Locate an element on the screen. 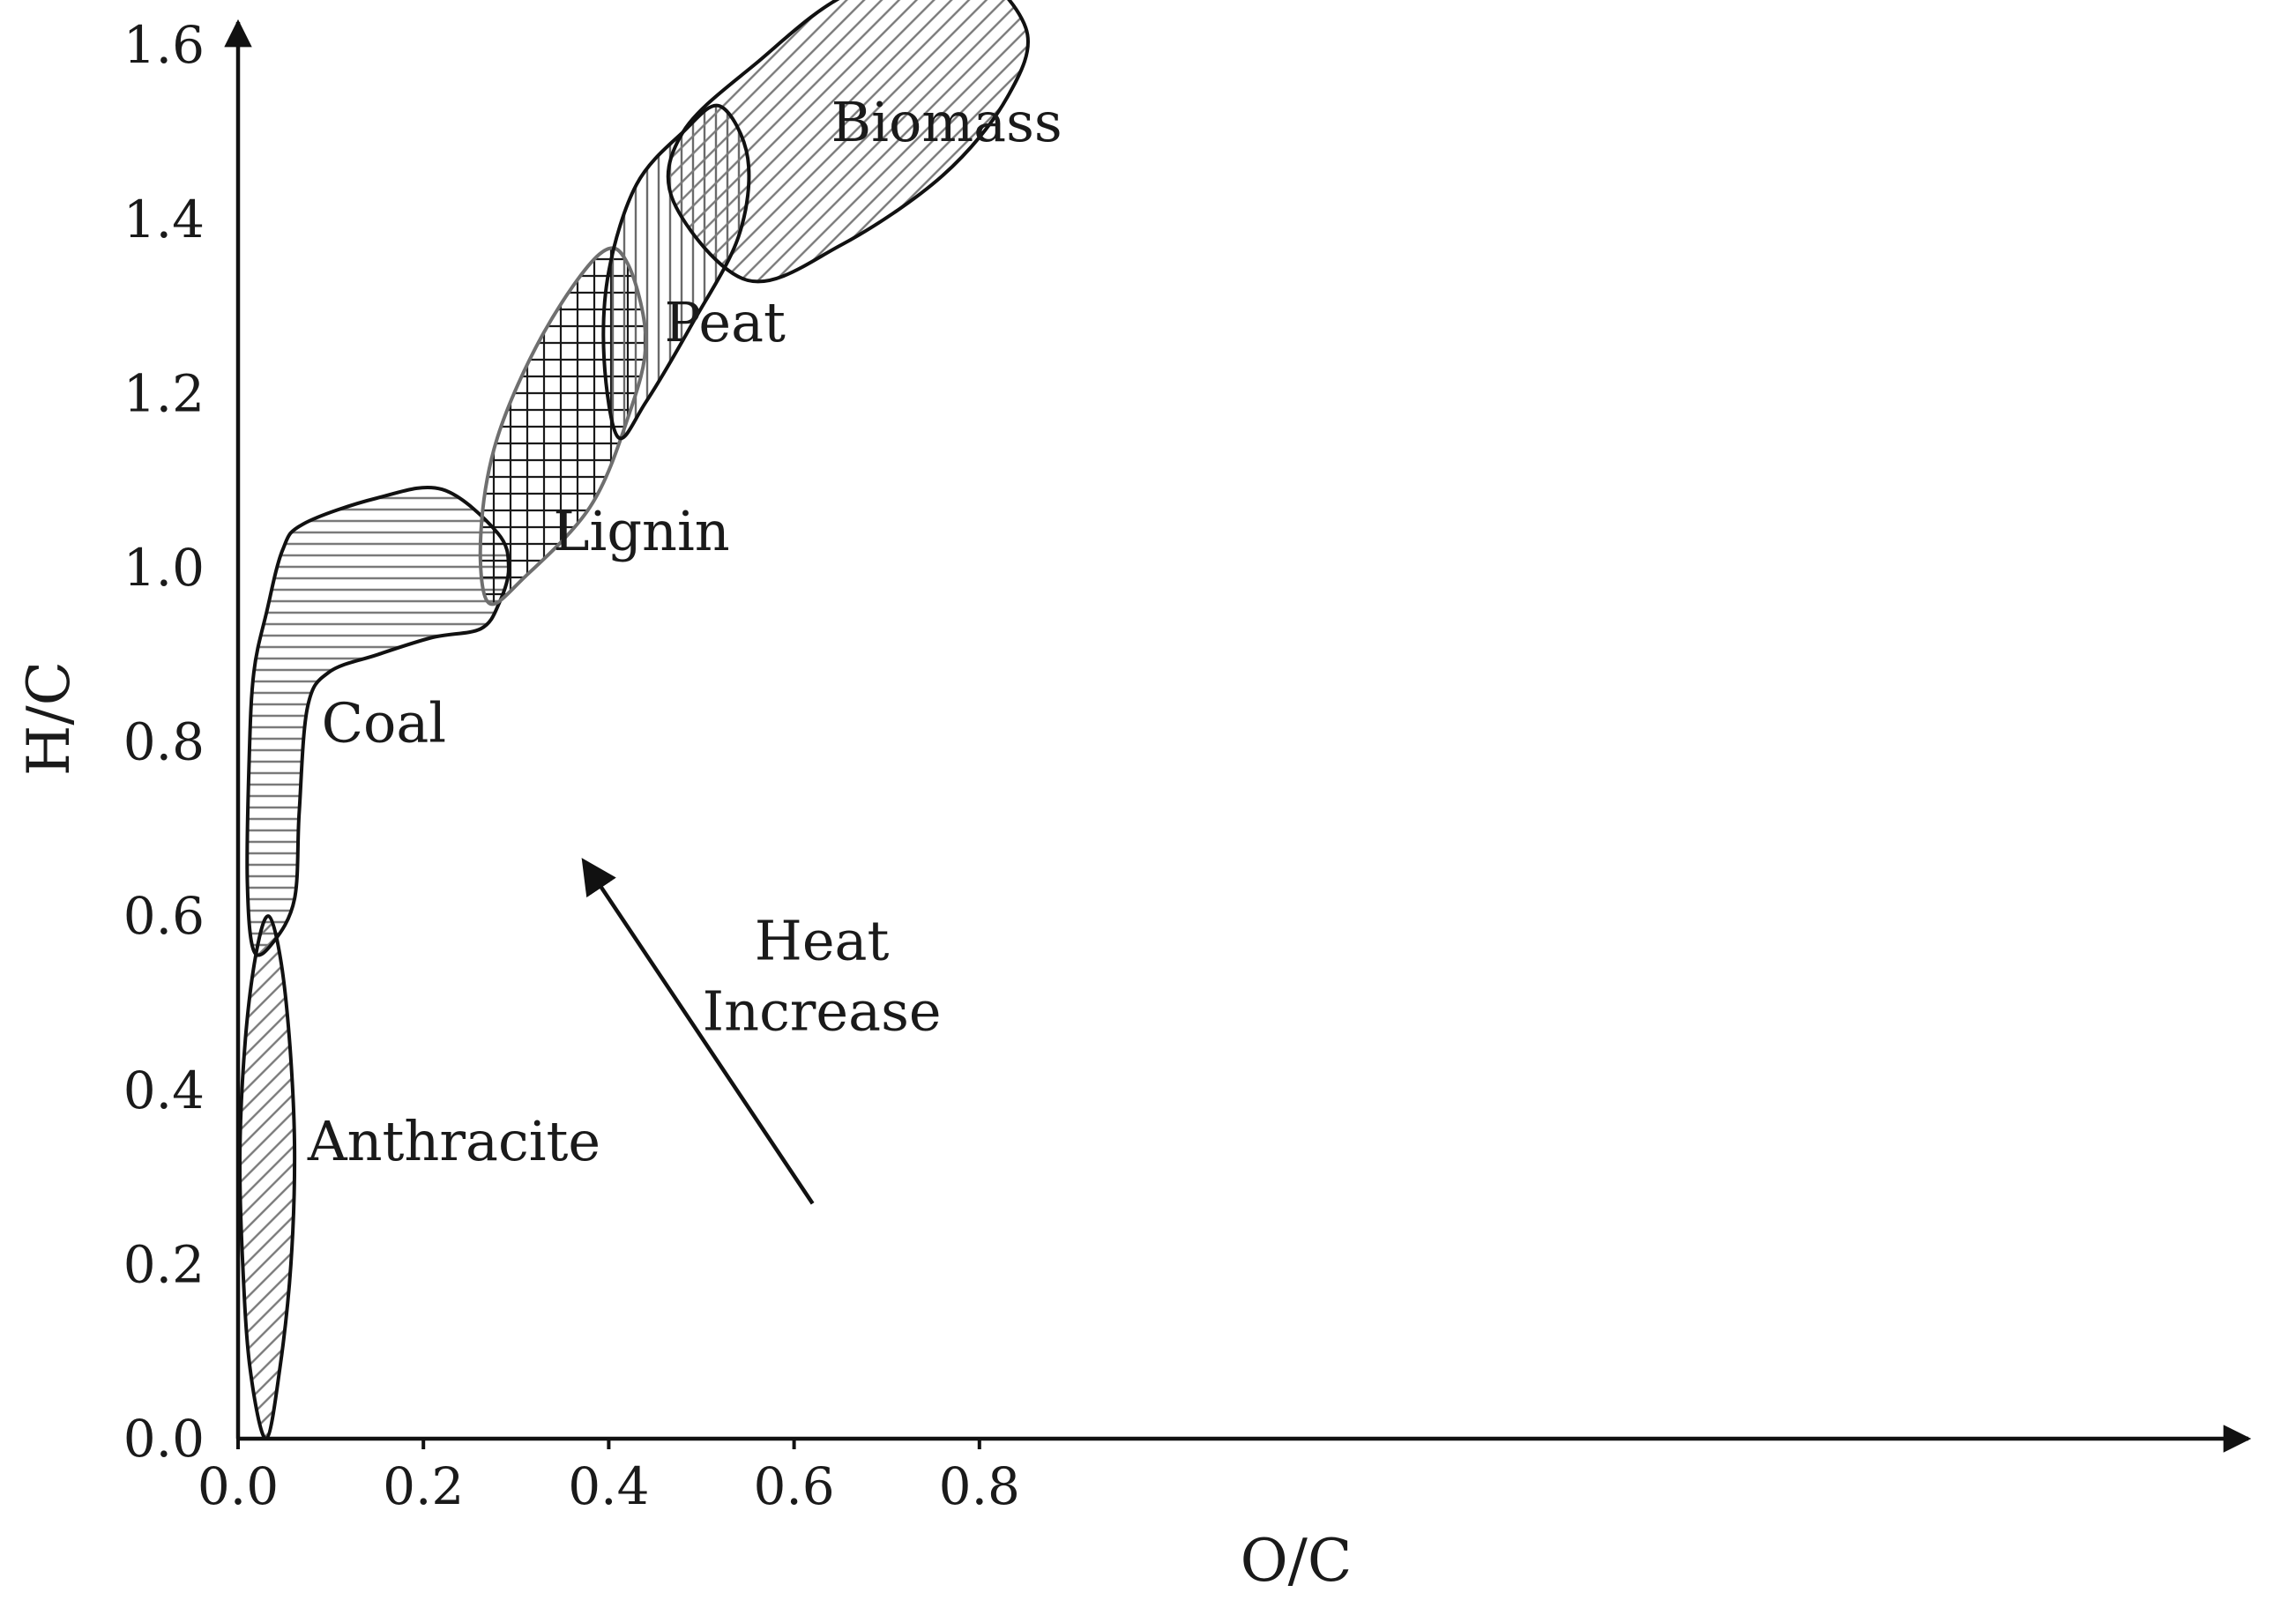  y-tick-label: 0.2 is located at coordinates (164, 1264).